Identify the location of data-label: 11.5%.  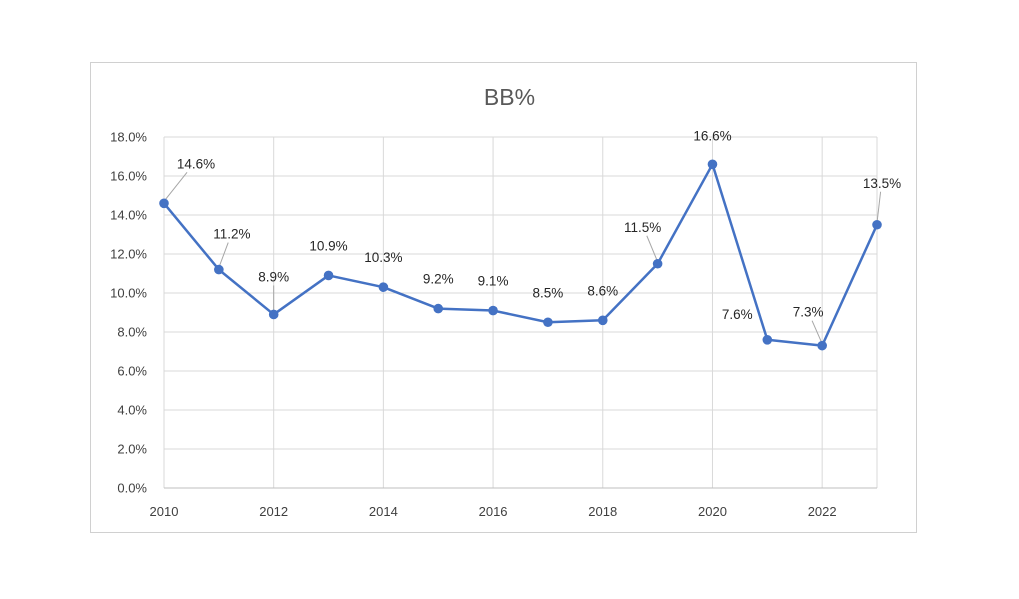
(642, 227).